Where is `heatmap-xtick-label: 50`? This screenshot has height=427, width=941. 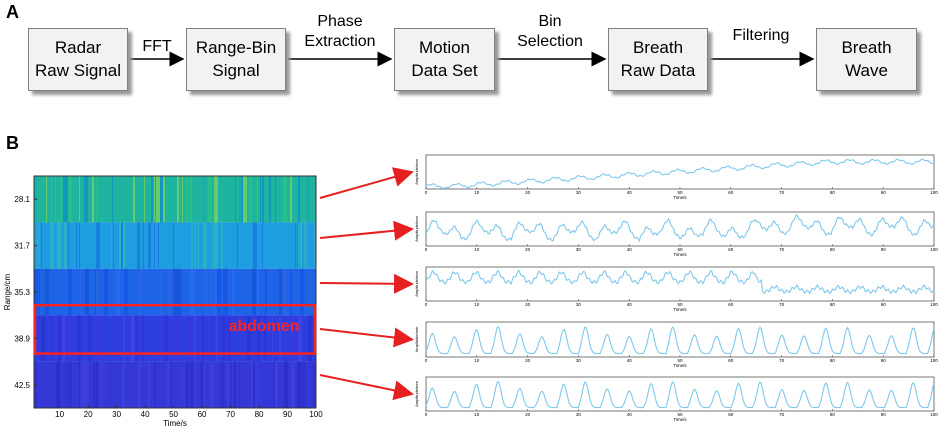 heatmap-xtick-label: 50 is located at coordinates (173, 414).